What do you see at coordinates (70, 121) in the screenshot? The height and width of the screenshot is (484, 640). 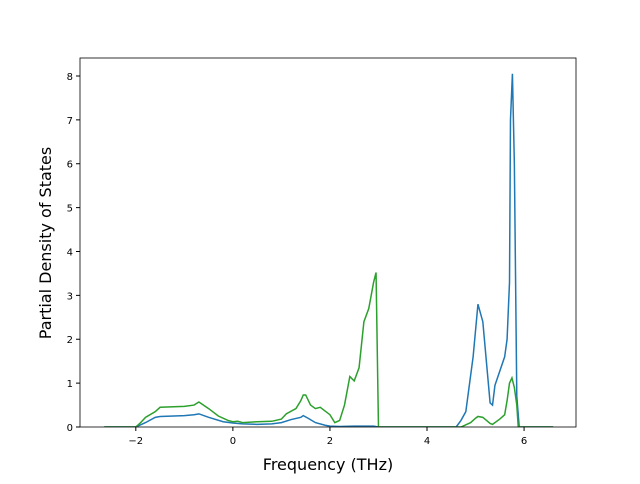 I see `y-tick-label: 7` at bounding box center [70, 121].